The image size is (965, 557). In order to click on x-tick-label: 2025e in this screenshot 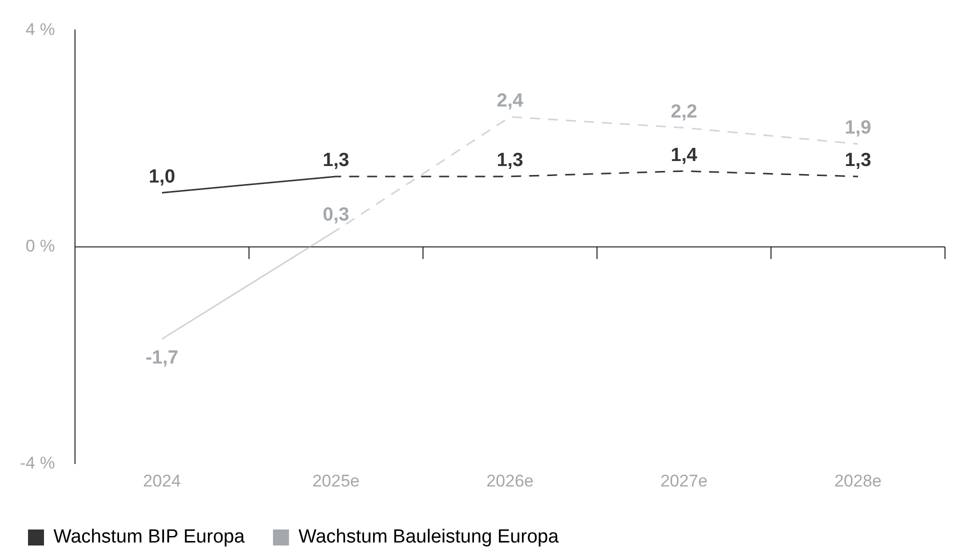, I will do `click(336, 480)`.